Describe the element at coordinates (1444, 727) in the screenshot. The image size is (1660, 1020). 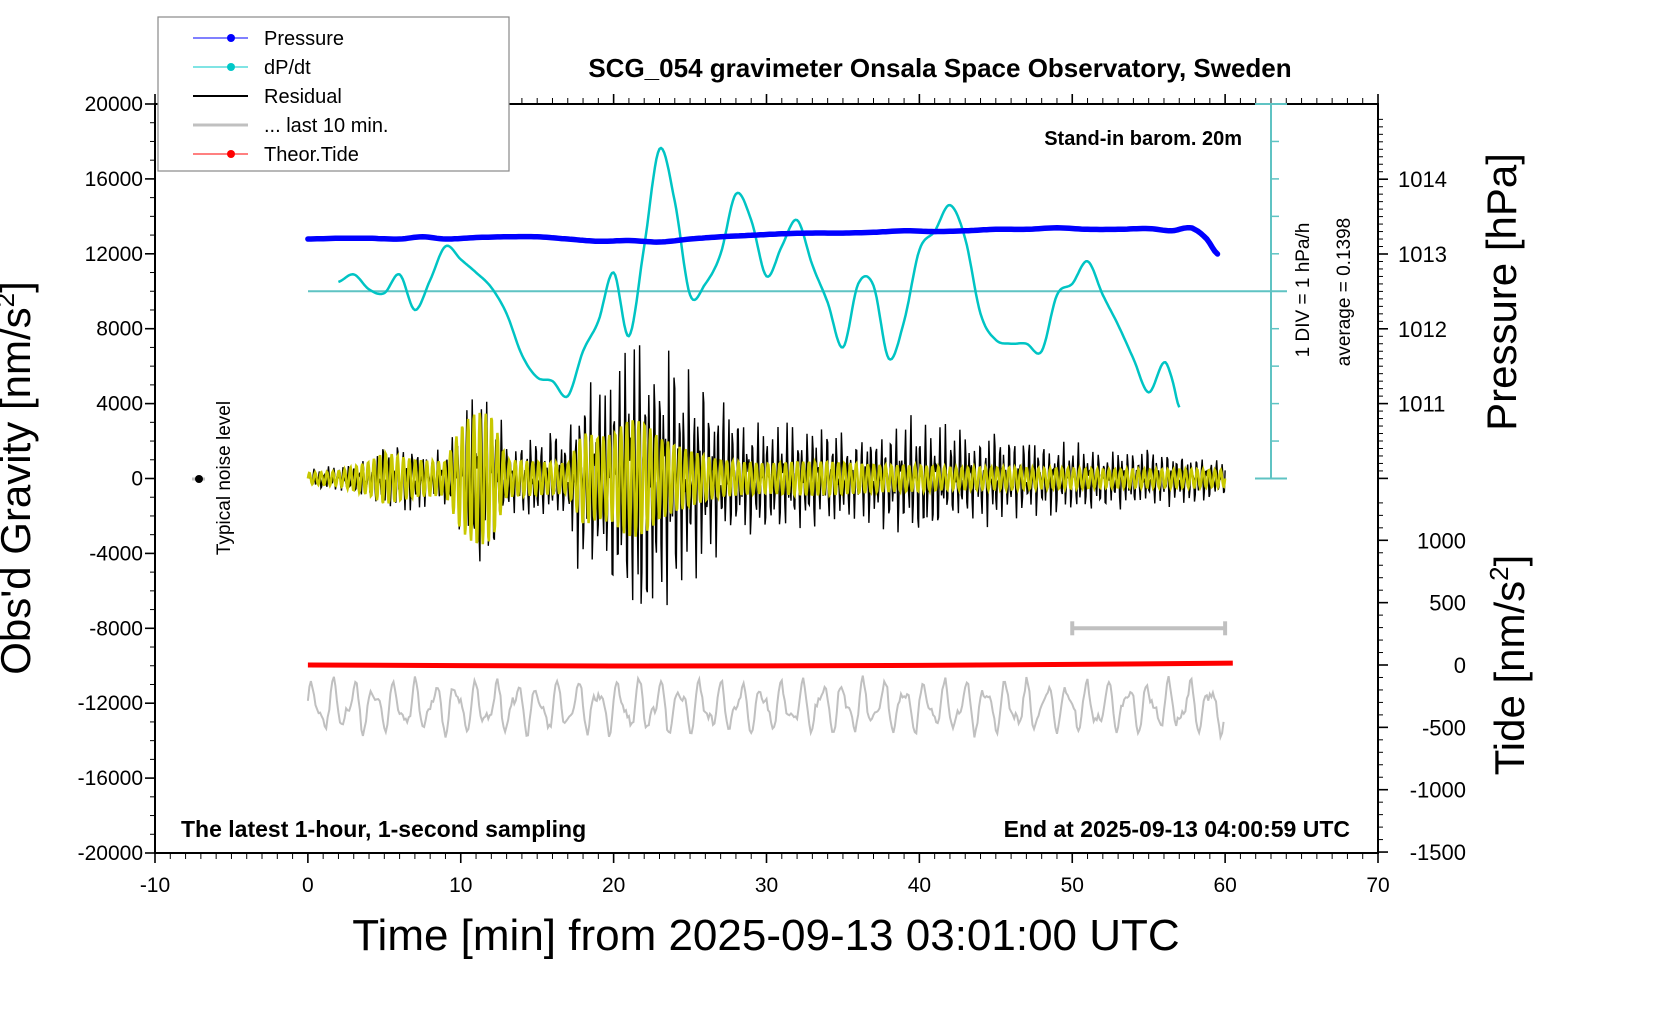
I see `y-tide-tick-label: -500` at that location.